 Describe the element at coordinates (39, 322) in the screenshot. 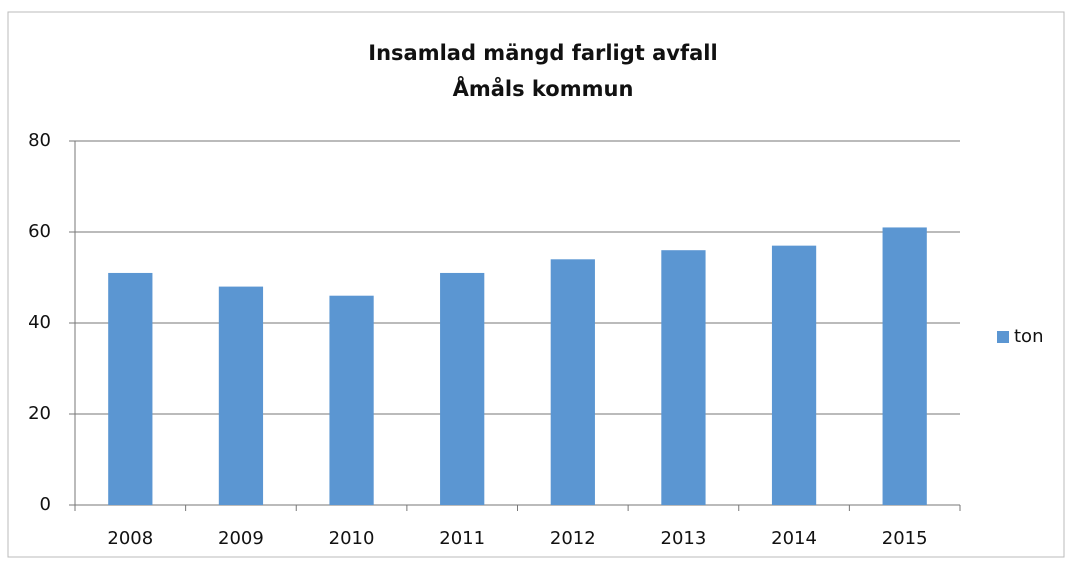

I see `y-tick-label: 40` at that location.